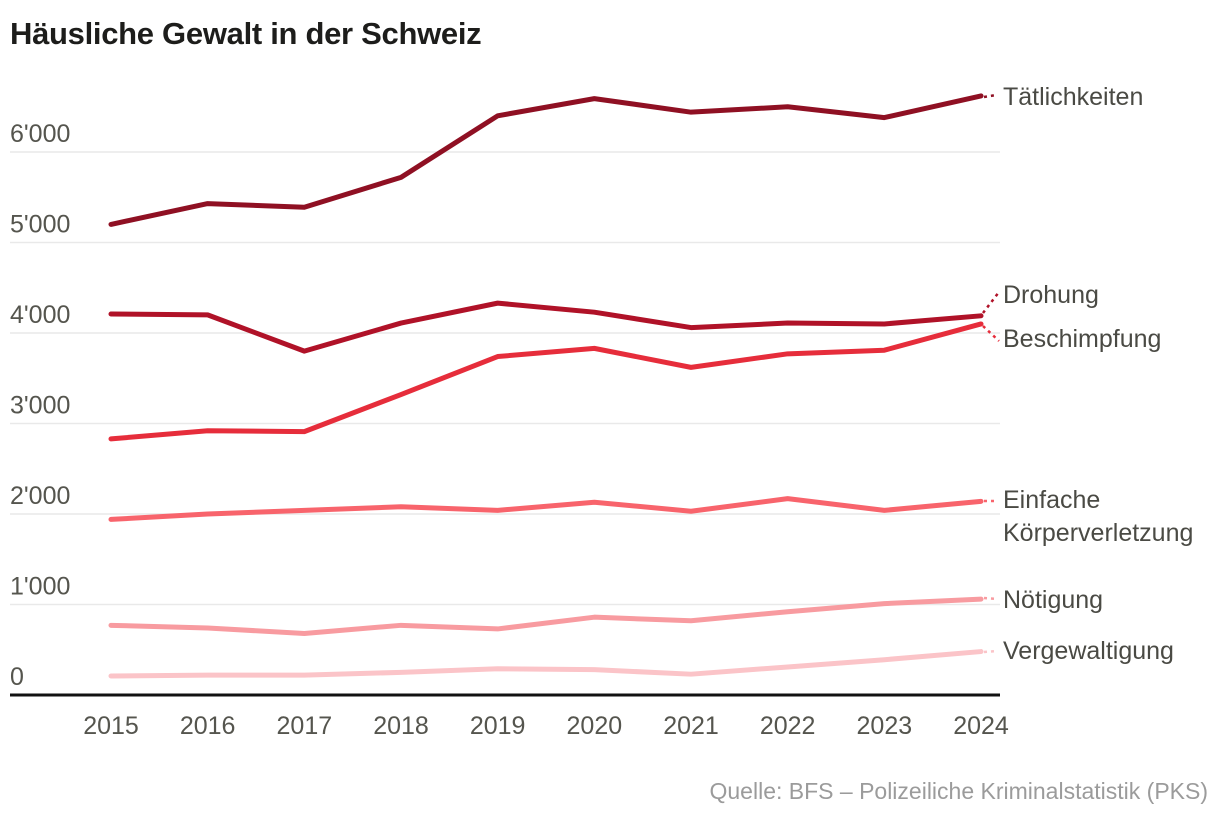 Image resolution: width=1220 pixels, height=832 pixels. What do you see at coordinates (40, 134) in the screenshot?
I see `y-tick-label: 6'000` at bounding box center [40, 134].